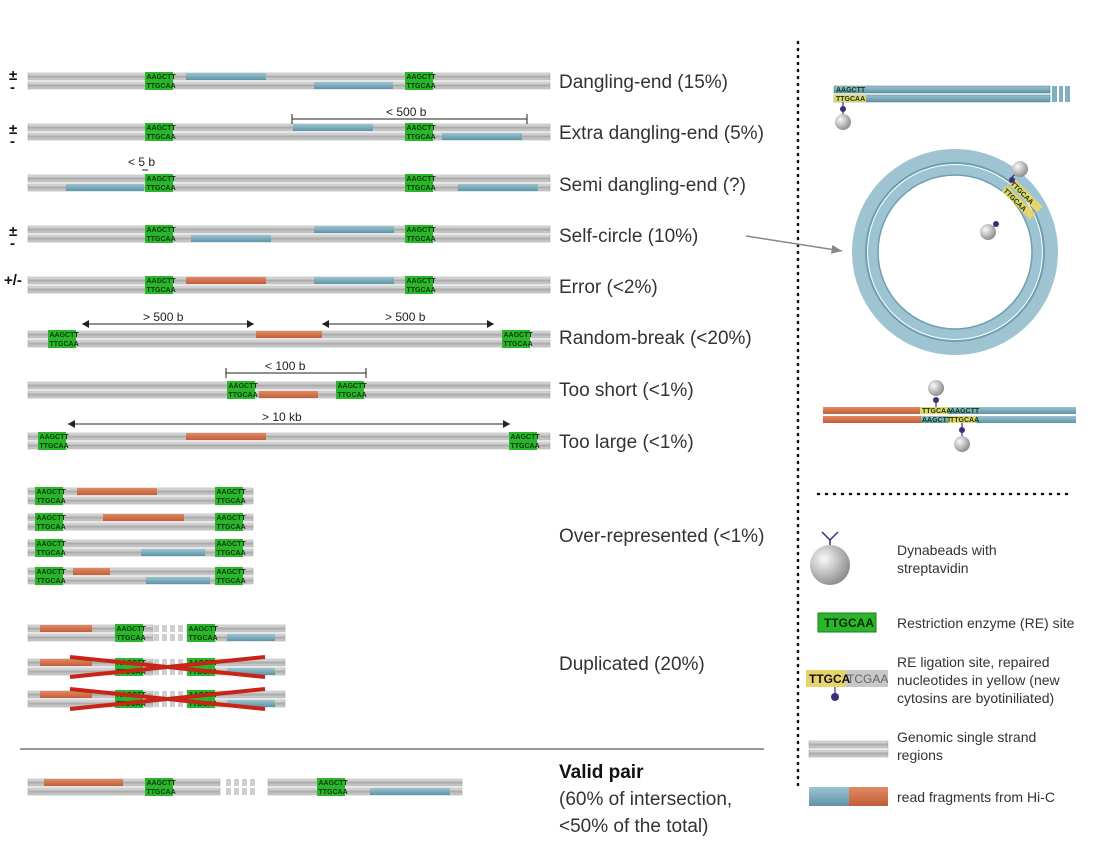 The width and height of the screenshot is (1099, 849). Describe the element at coordinates (851, 90) in the screenshot. I see `dangling-end-top-seq: AAGCTT` at that location.